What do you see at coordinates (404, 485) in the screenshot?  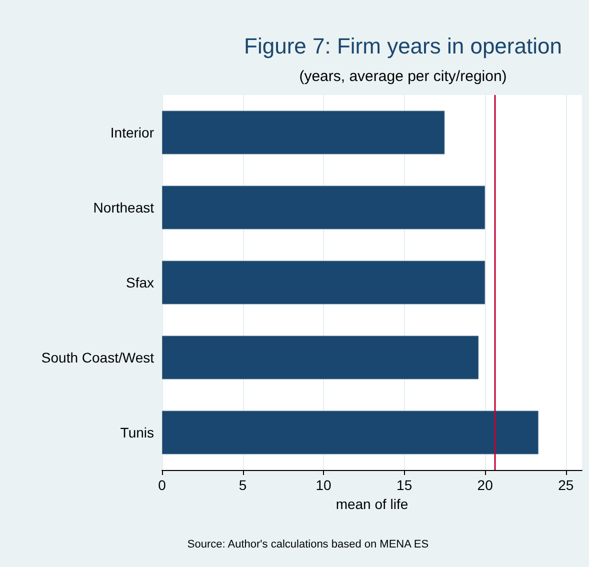 I see `x-tick-label: 15` at bounding box center [404, 485].